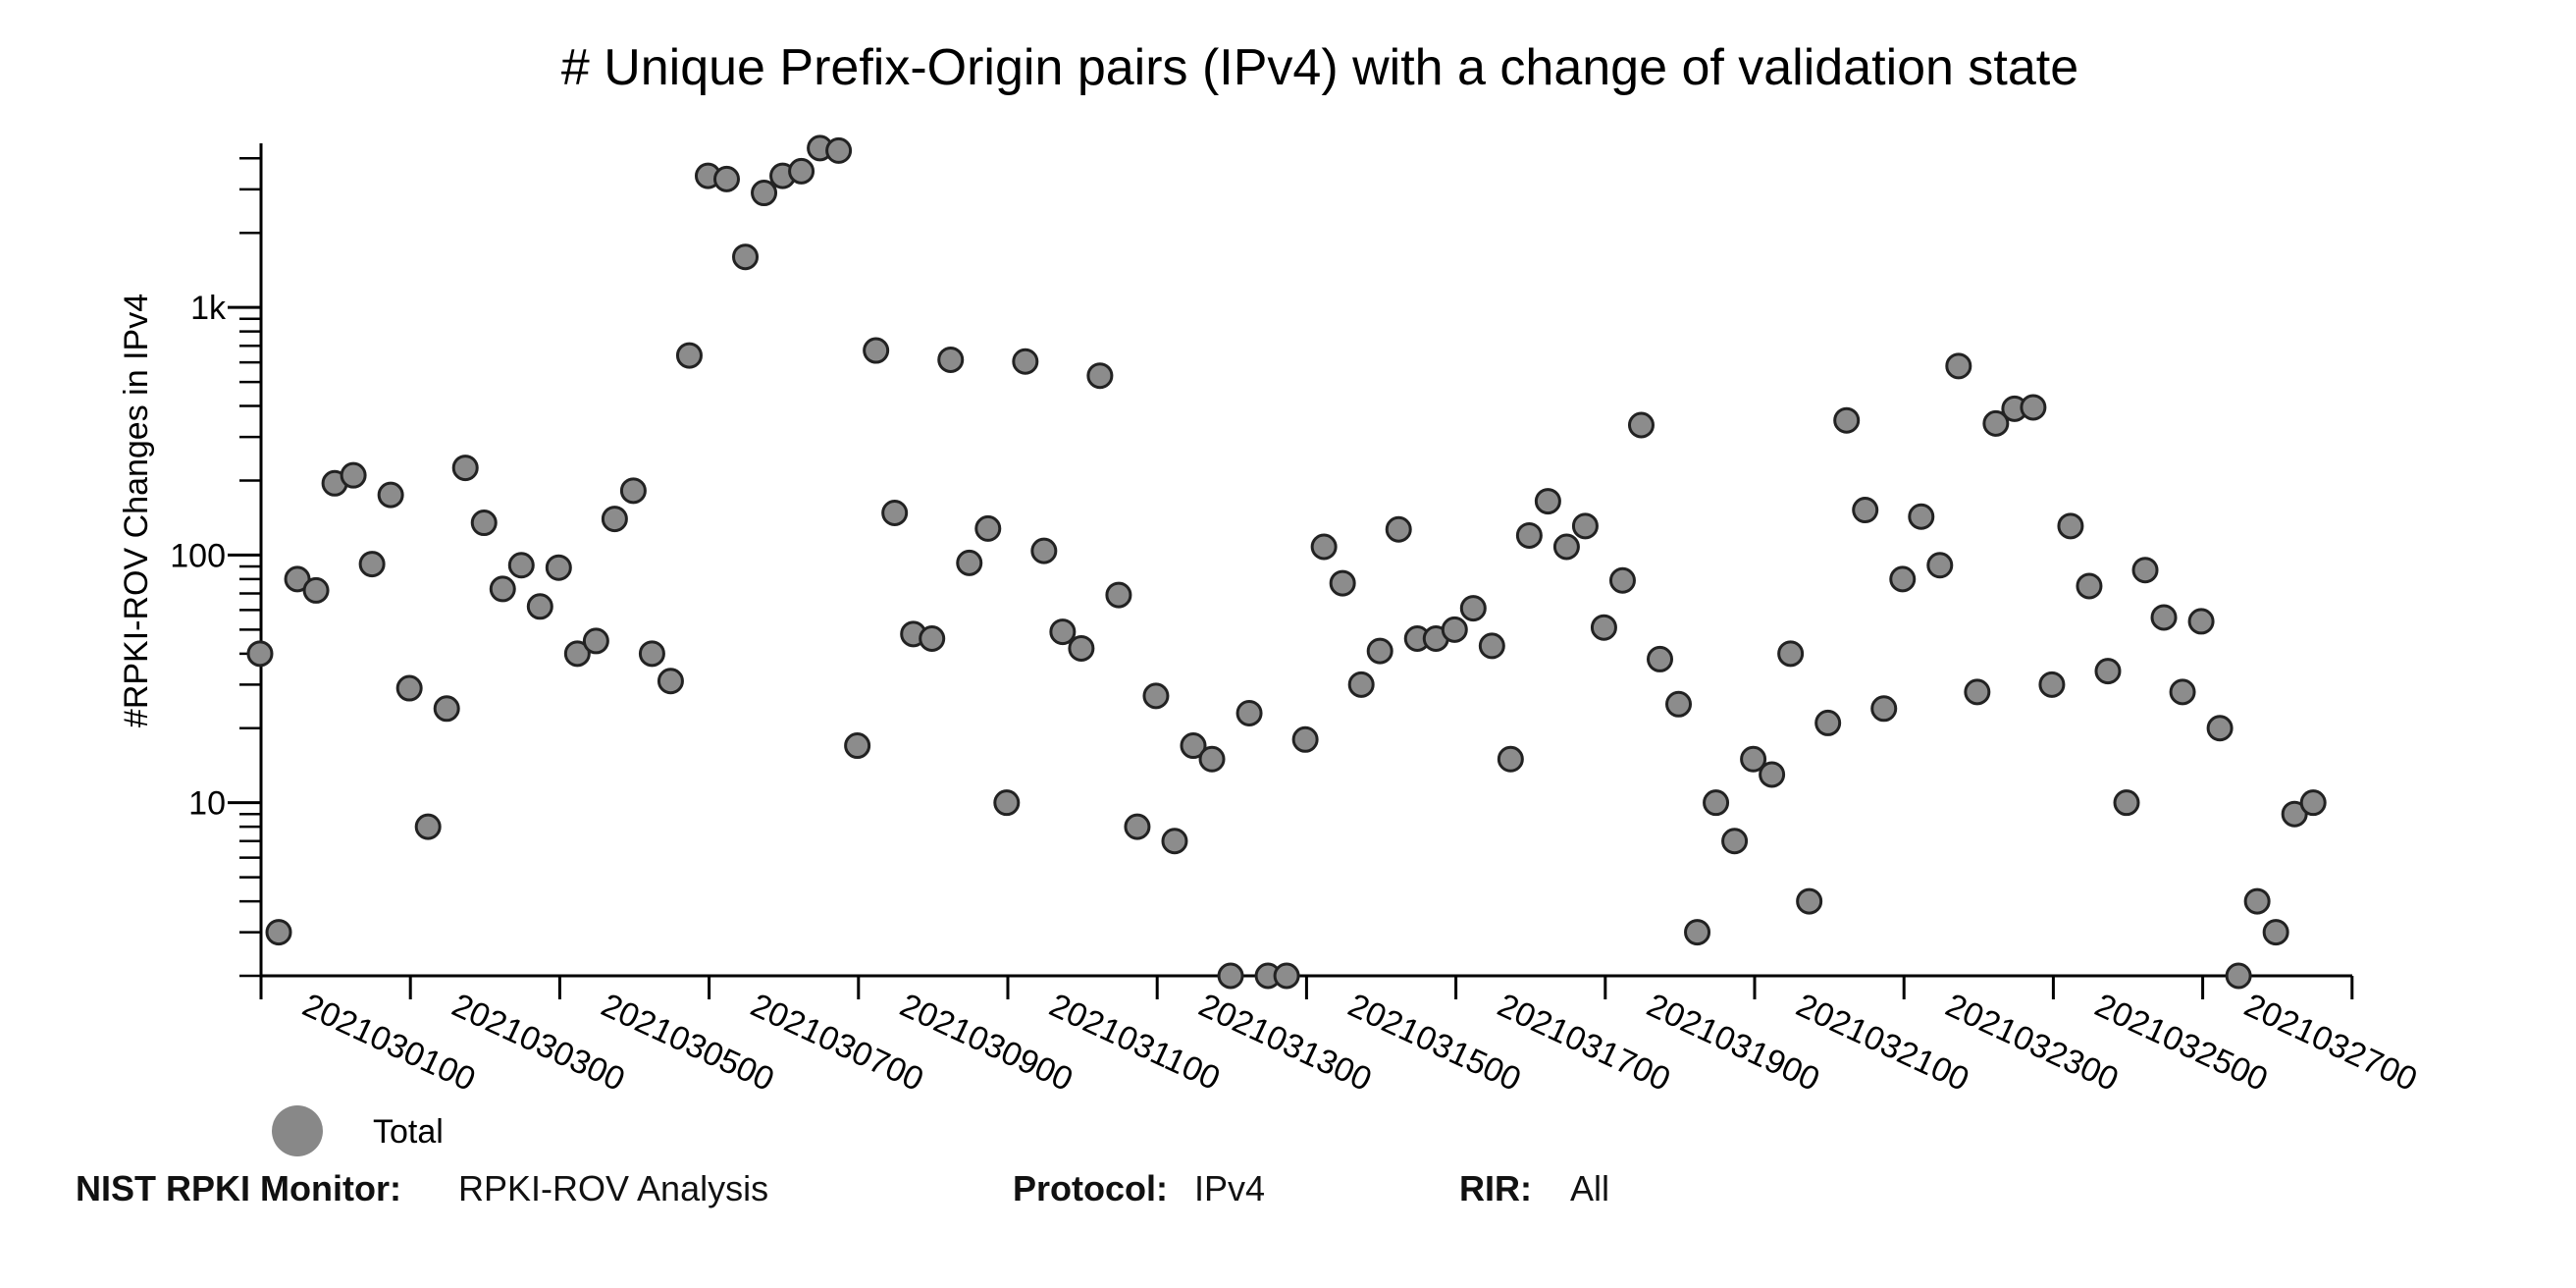 The height and width of the screenshot is (1288, 2576). What do you see at coordinates (208, 308) in the screenshot?
I see `y-tick-label: 1k` at bounding box center [208, 308].